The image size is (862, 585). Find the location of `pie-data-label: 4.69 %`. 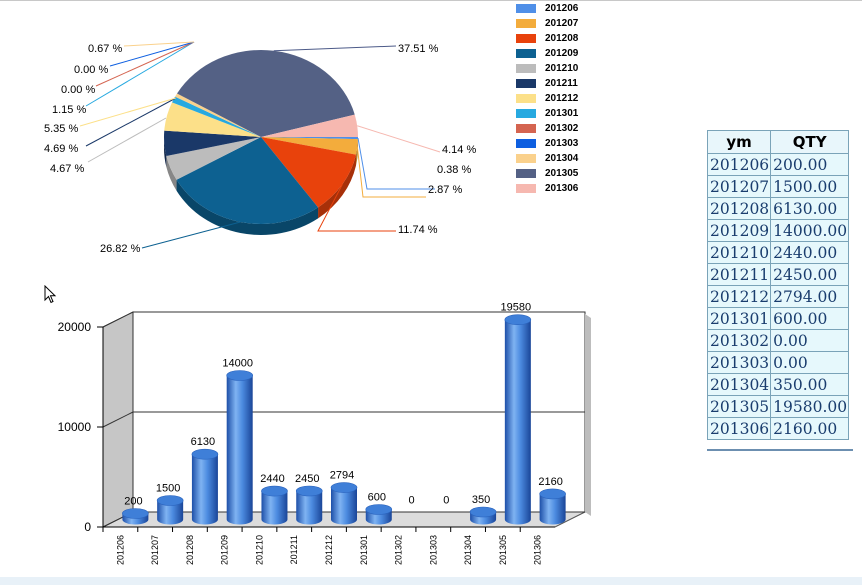

pie-data-label: 4.69 % is located at coordinates (61, 149).